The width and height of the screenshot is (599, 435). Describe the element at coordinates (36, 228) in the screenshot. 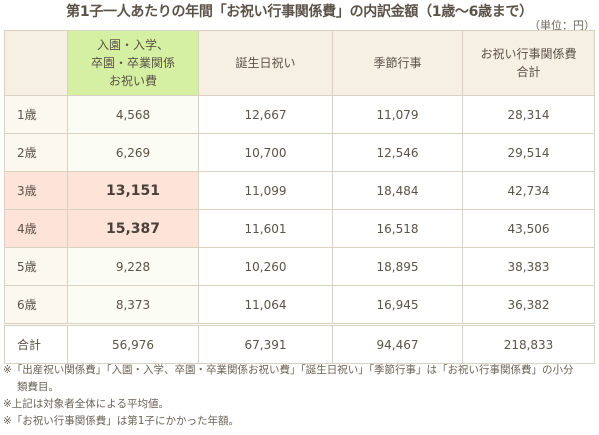

I see `row-label: 4歳` at that location.